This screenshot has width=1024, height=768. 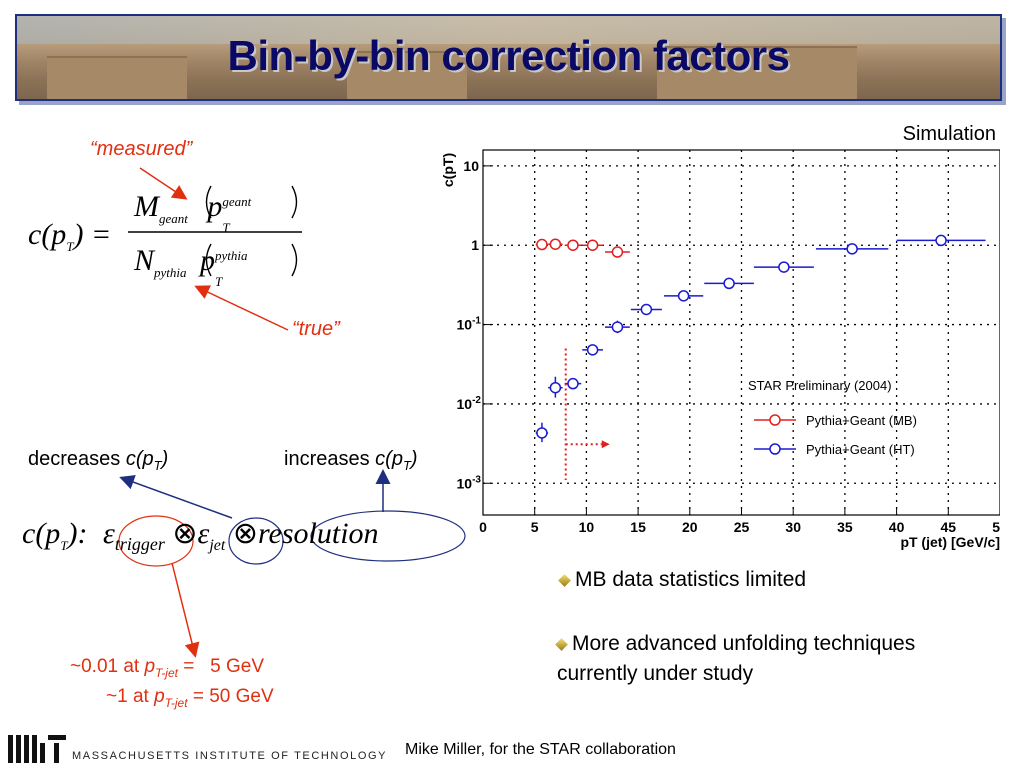 What do you see at coordinates (483, 527) in the screenshot?
I see `x-tick-label: 0` at bounding box center [483, 527].